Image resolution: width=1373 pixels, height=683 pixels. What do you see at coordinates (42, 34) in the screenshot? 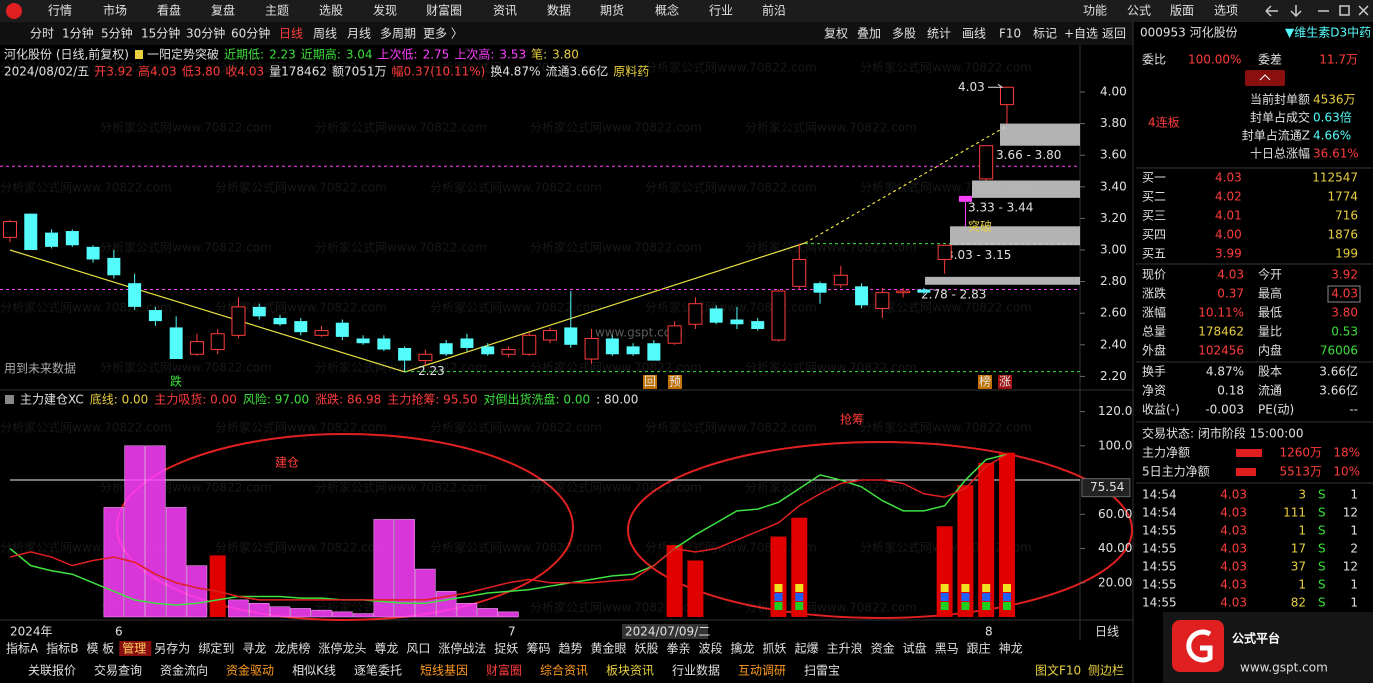
I see `period-tab: 分时` at bounding box center [42, 34].